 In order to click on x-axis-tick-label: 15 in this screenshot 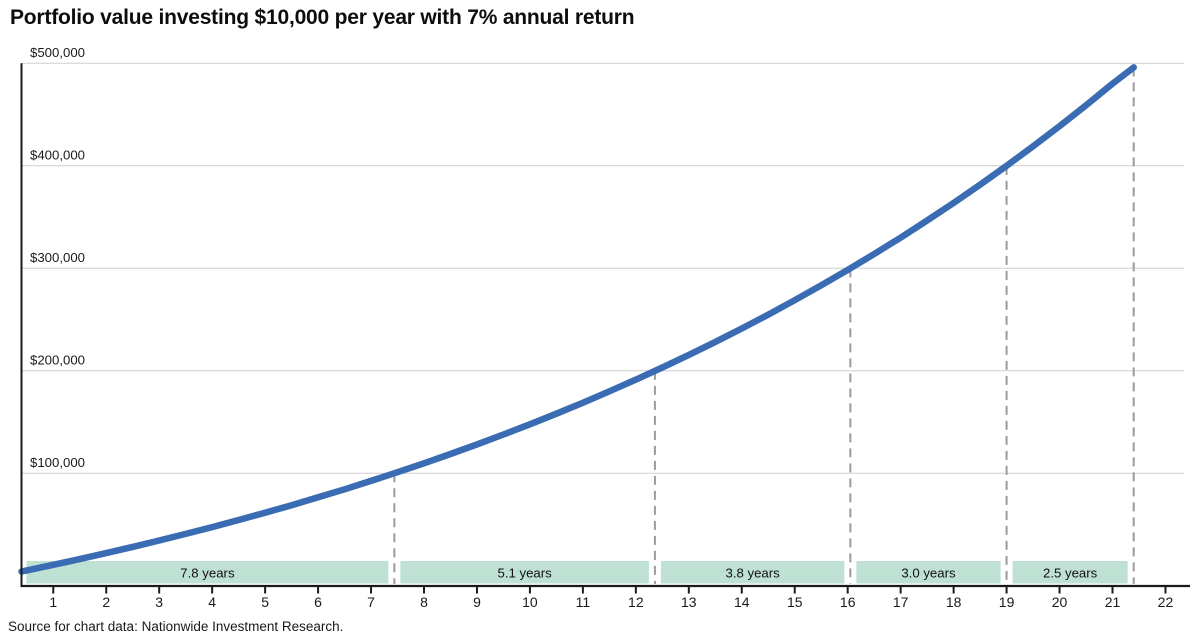, I will do `click(795, 602)`.